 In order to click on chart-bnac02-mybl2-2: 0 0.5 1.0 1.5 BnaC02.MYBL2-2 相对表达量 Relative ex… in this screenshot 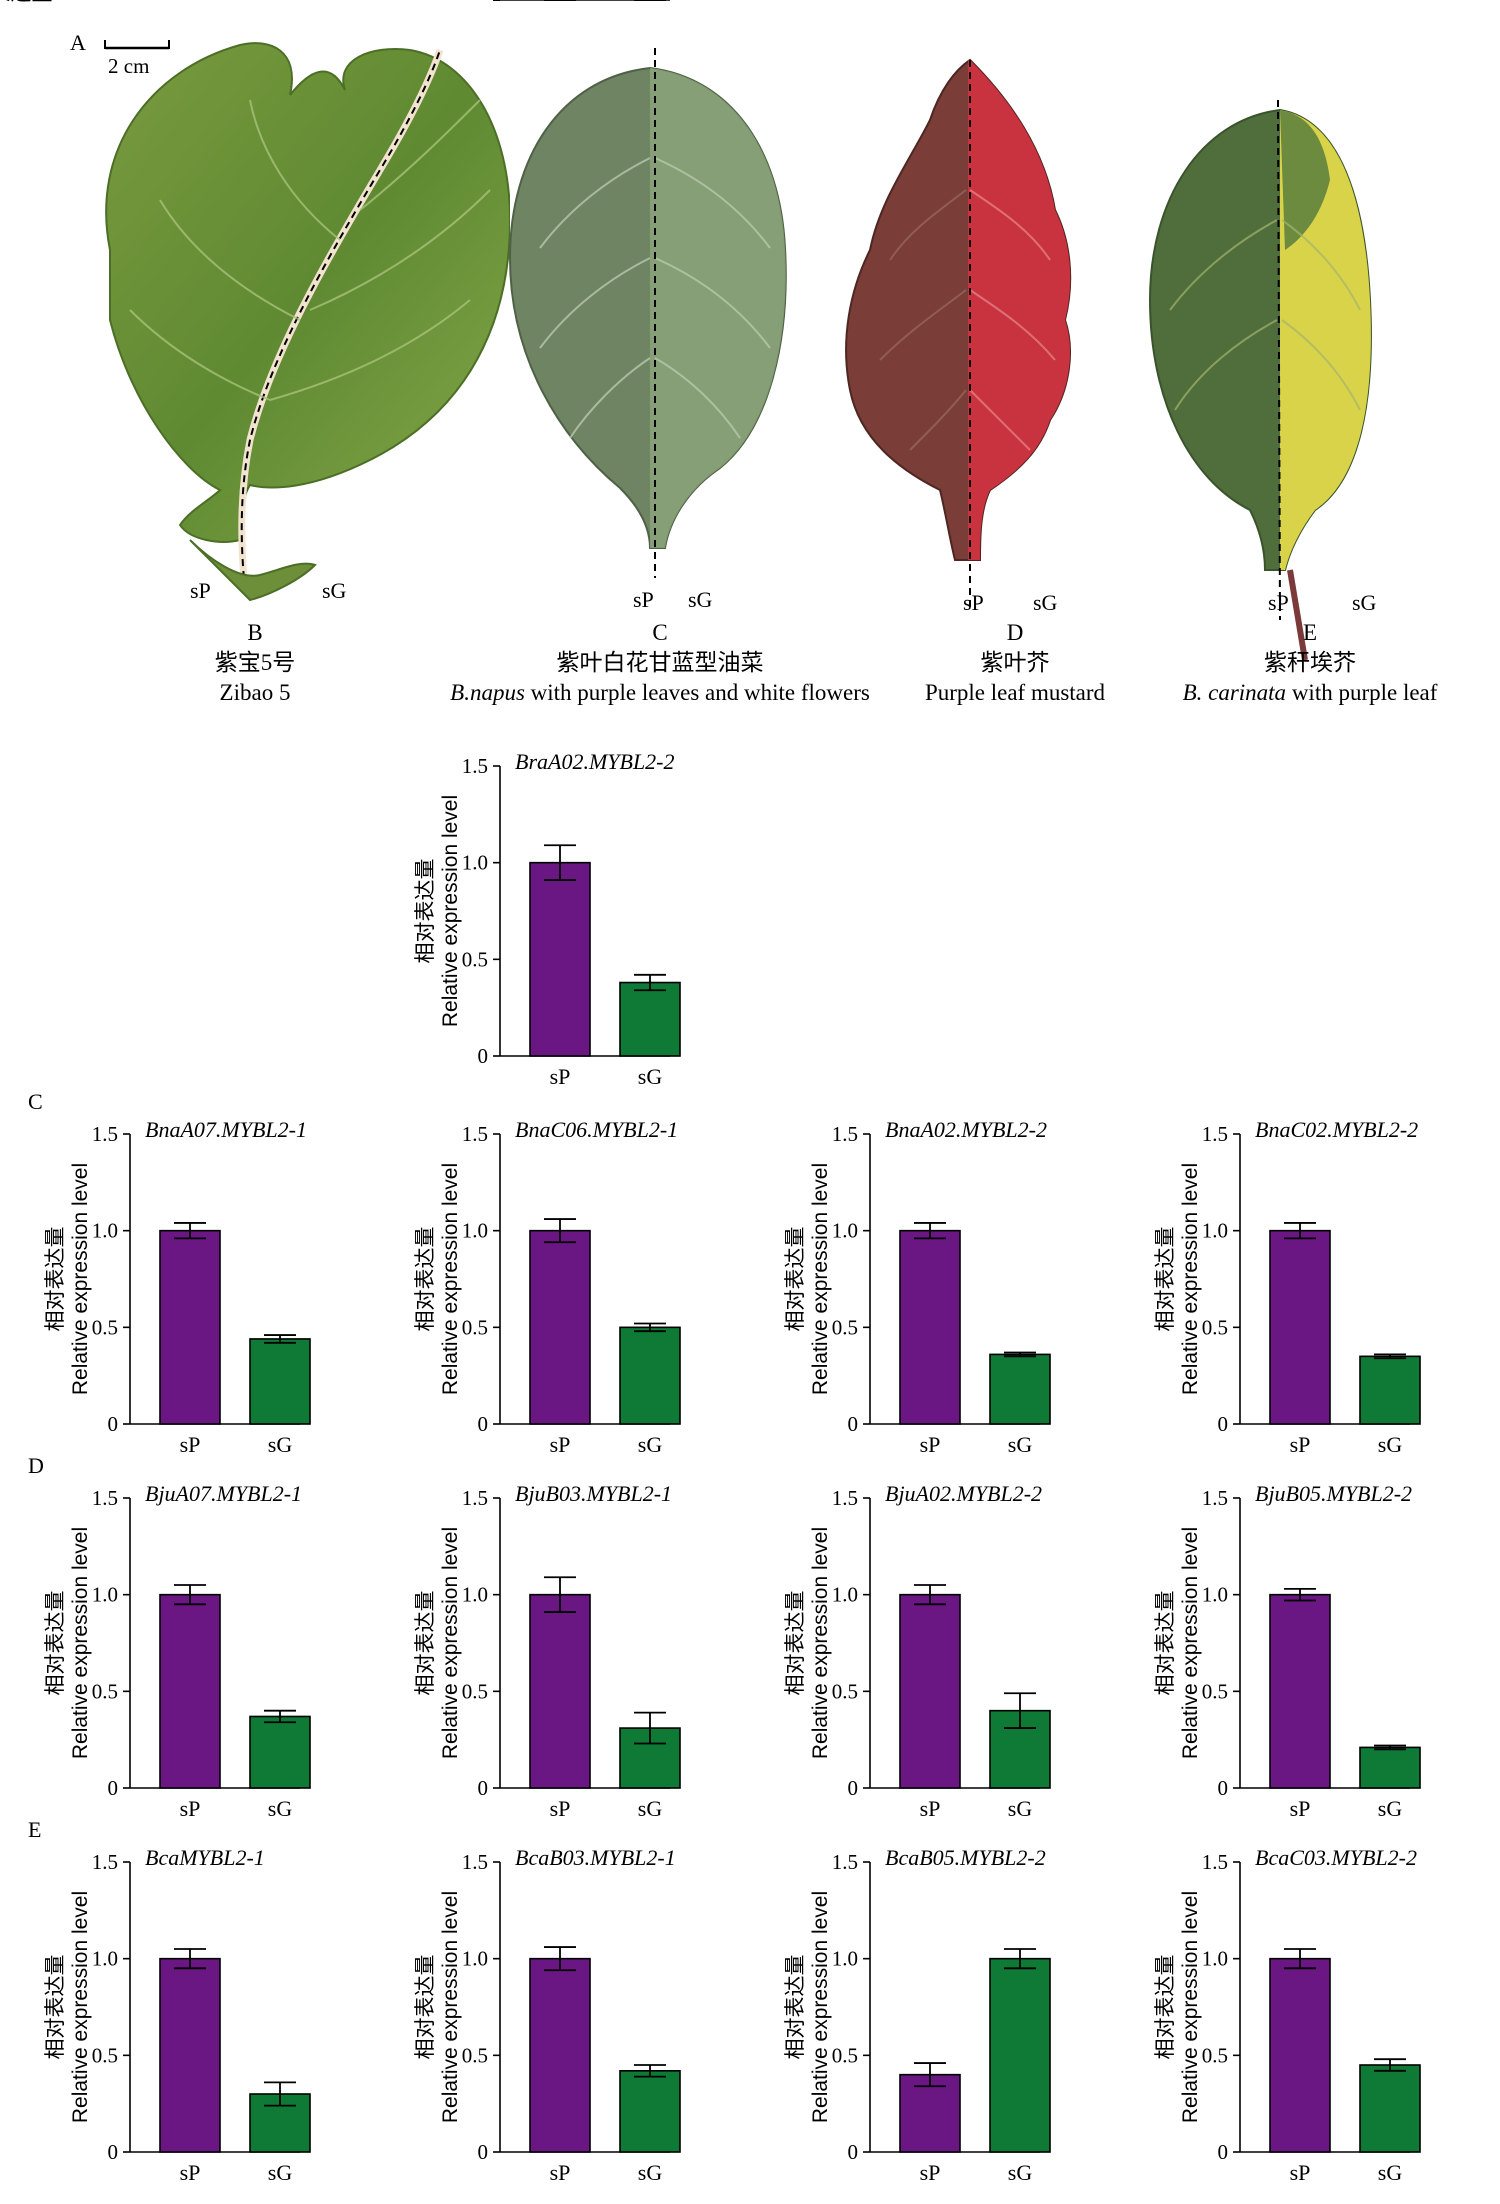, I will do `click(1287, 1287)`.